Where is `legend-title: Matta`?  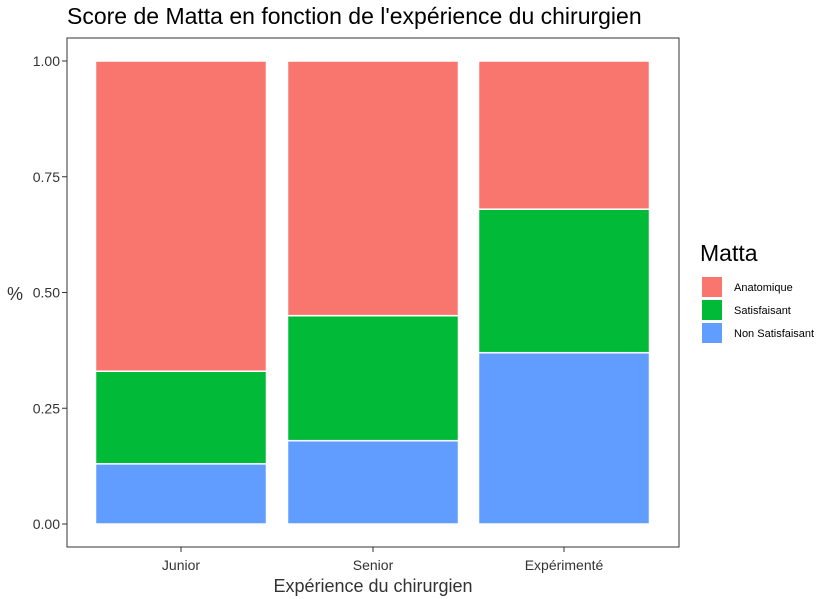
legend-title: Matta is located at coordinates (729, 253).